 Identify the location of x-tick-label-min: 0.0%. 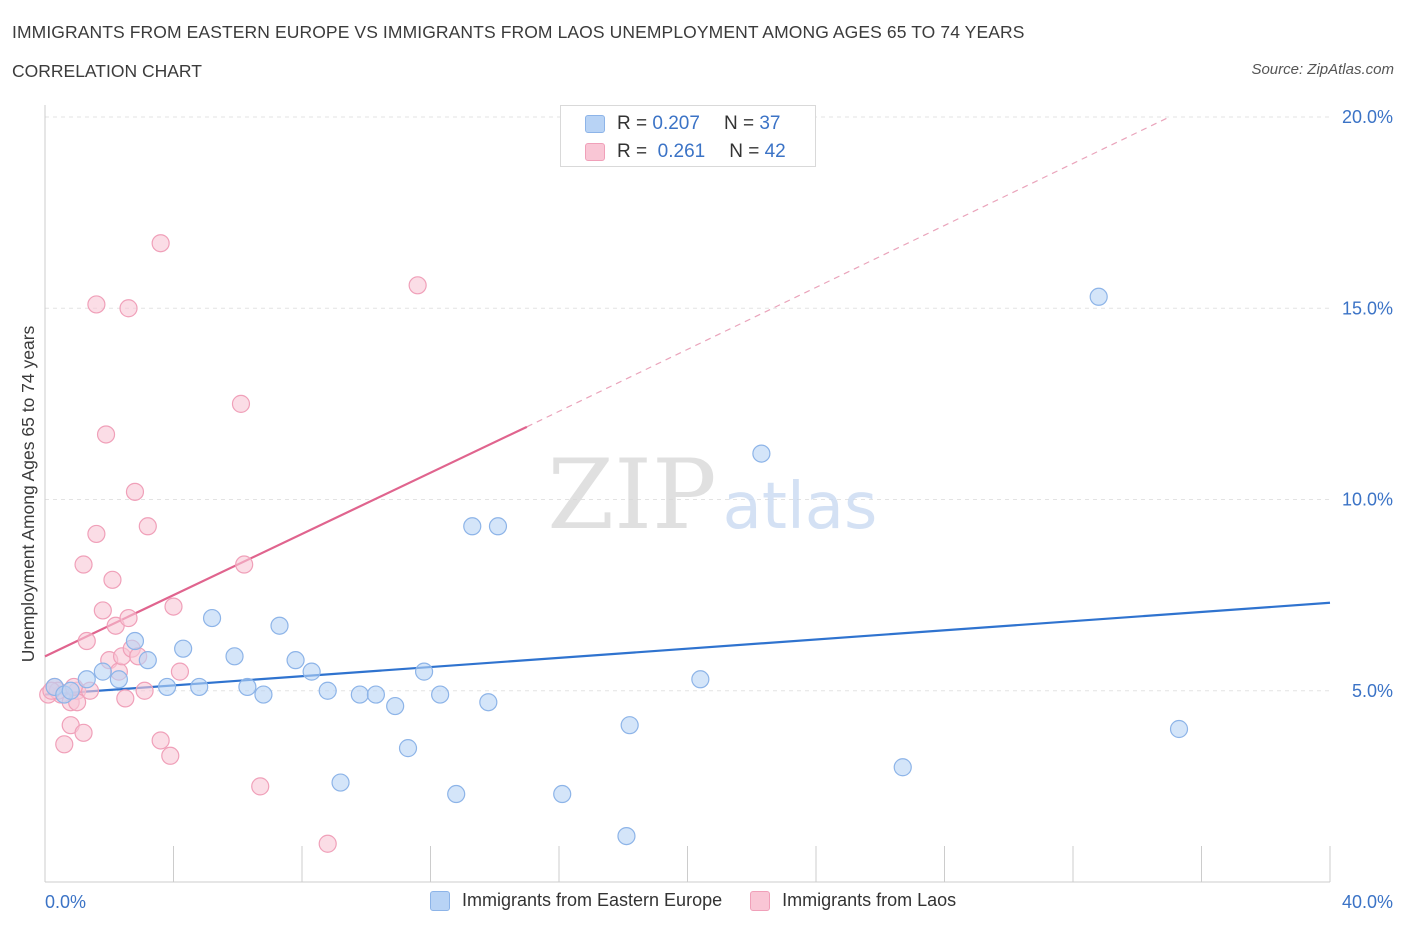
(65, 902).